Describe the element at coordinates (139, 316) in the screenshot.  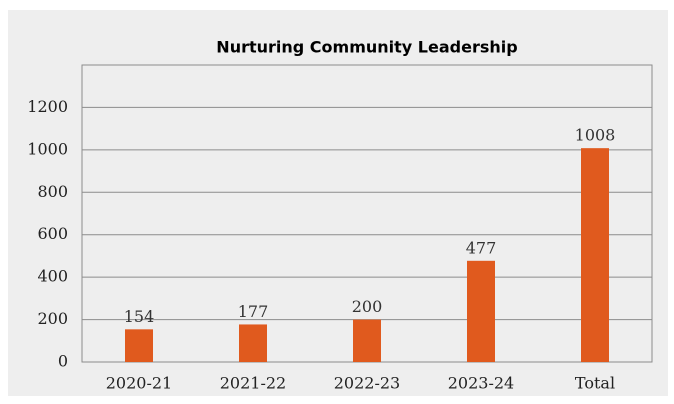
I see `data-label: 154` at that location.